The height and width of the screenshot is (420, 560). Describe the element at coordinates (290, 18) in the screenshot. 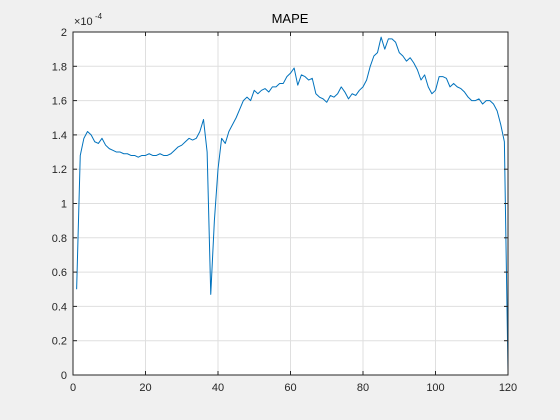

I see `chart-title: MAPE` at that location.